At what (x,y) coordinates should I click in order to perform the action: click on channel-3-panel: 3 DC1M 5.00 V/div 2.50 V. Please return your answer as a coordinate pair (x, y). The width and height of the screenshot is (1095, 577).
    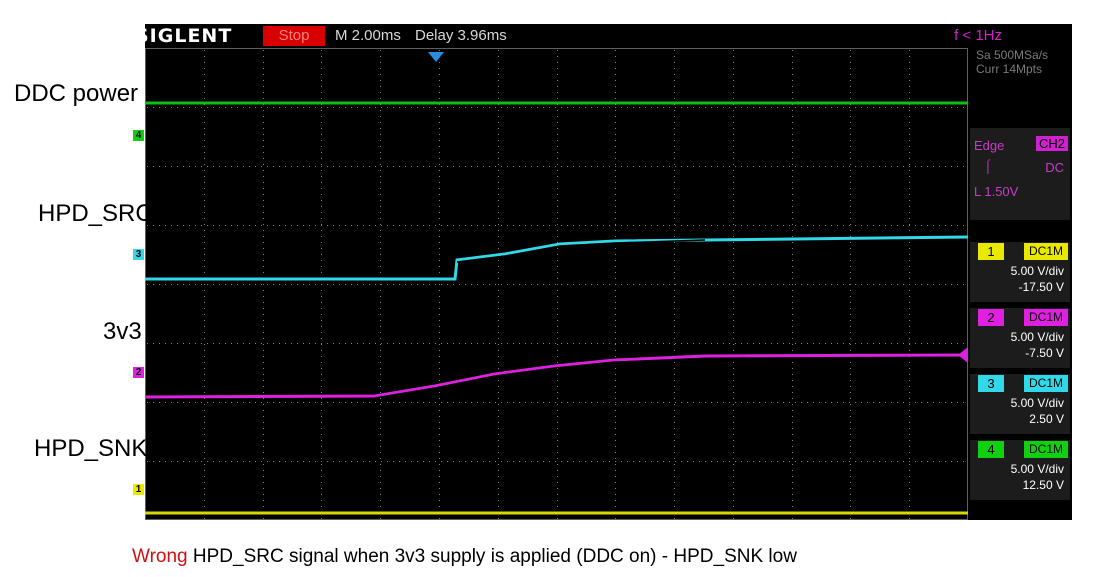
    Looking at the image, I should click on (1020, 404).